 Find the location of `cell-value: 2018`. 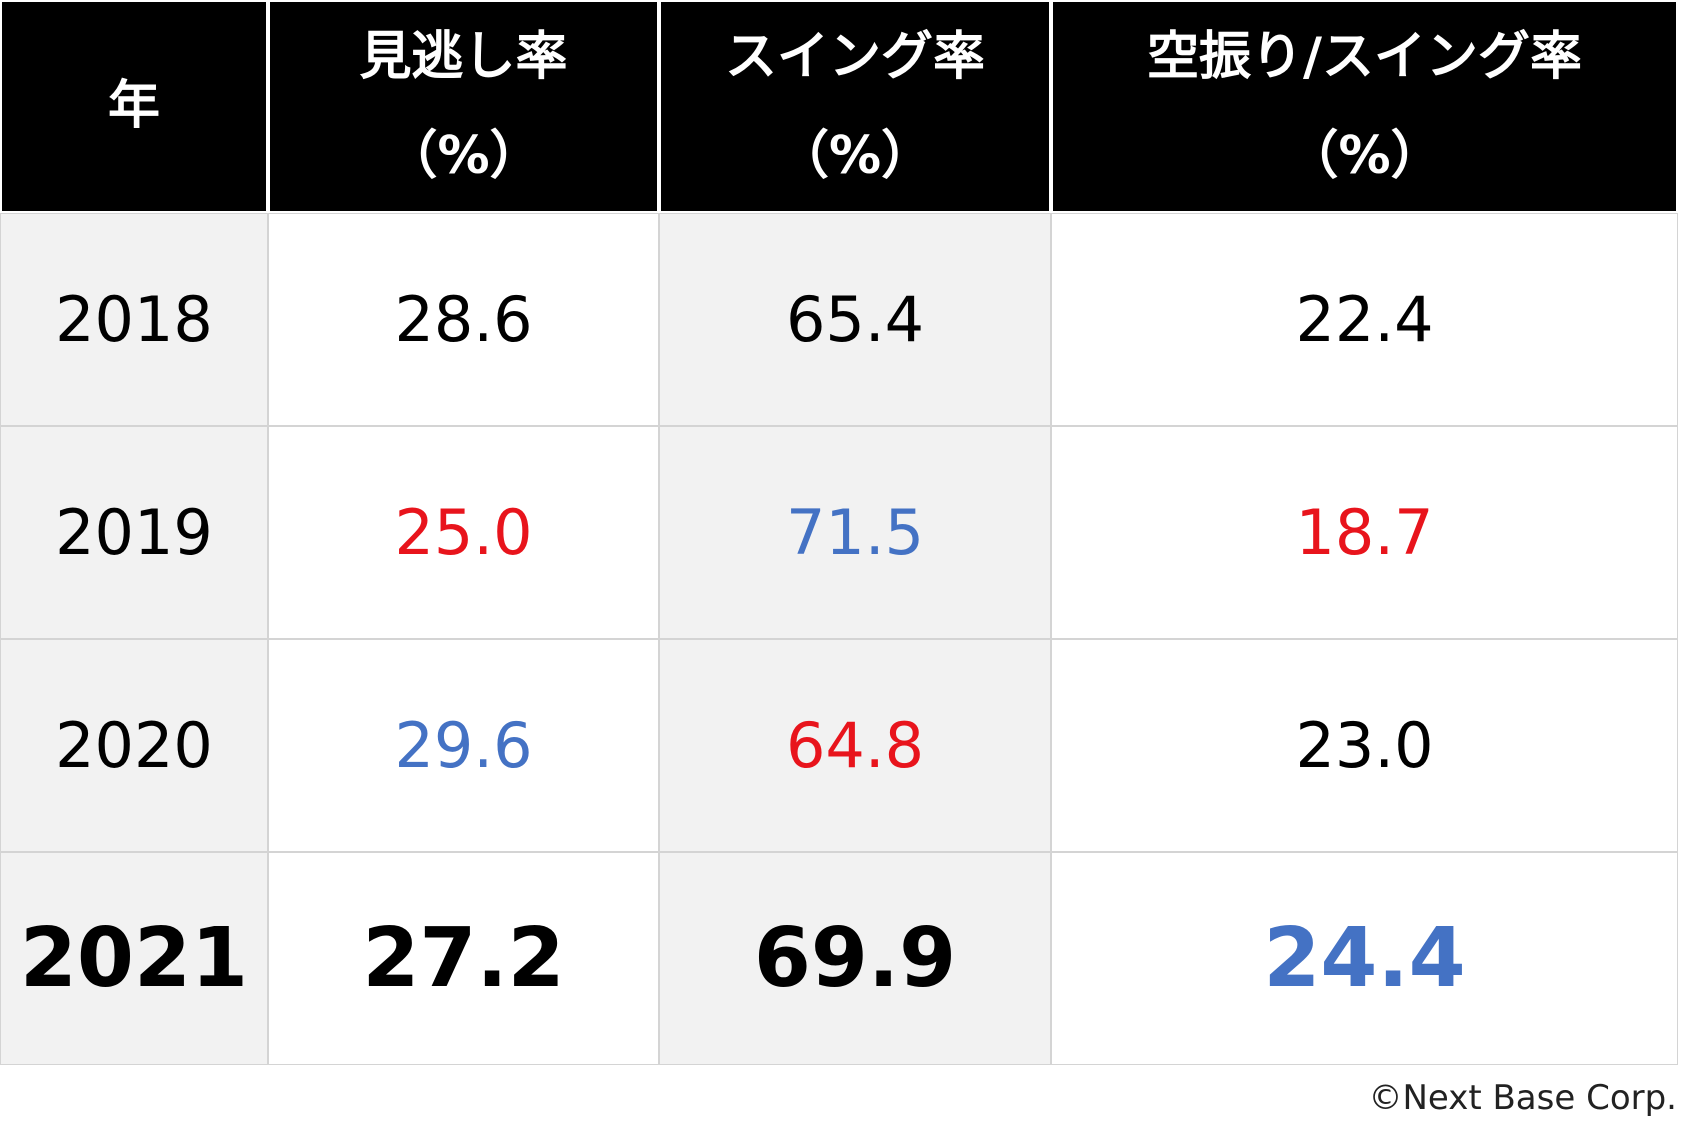

cell-value: 2018 is located at coordinates (134, 319).